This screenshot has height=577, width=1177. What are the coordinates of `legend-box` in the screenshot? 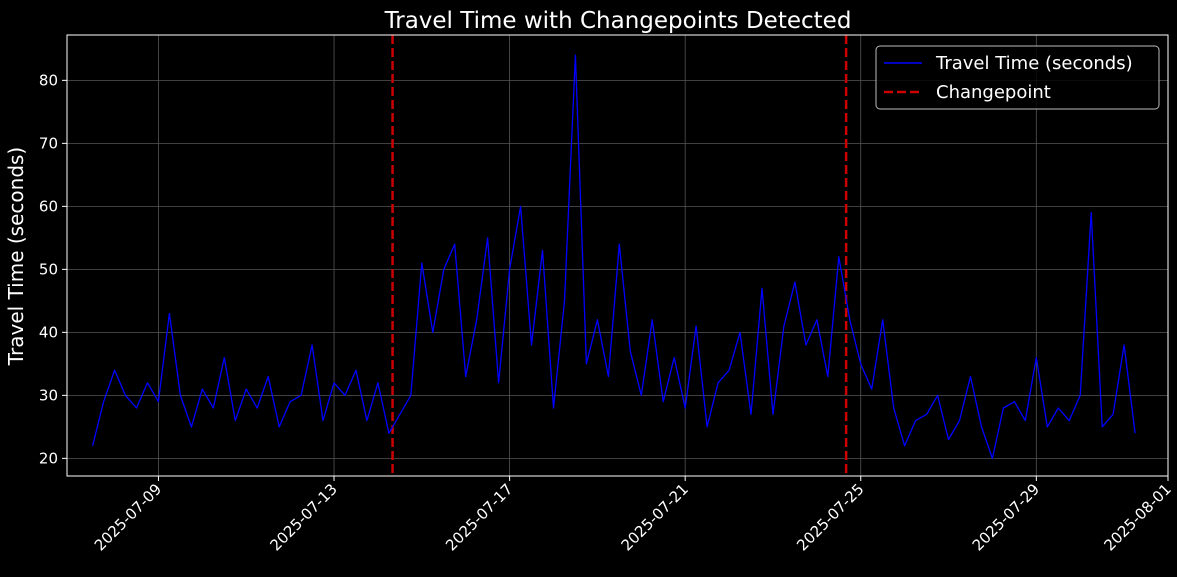 It's located at (1017, 77).